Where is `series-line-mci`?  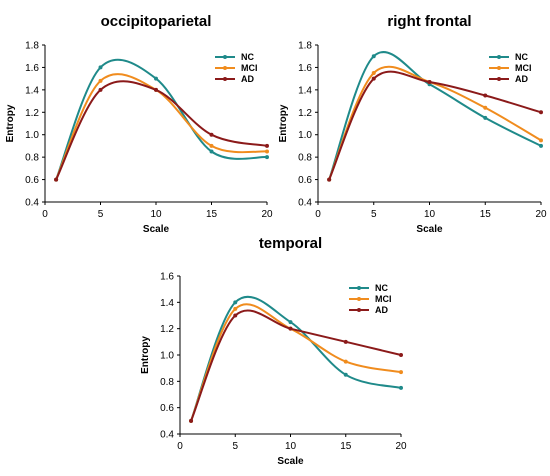 series-line-mci is located at coordinates (296, 362).